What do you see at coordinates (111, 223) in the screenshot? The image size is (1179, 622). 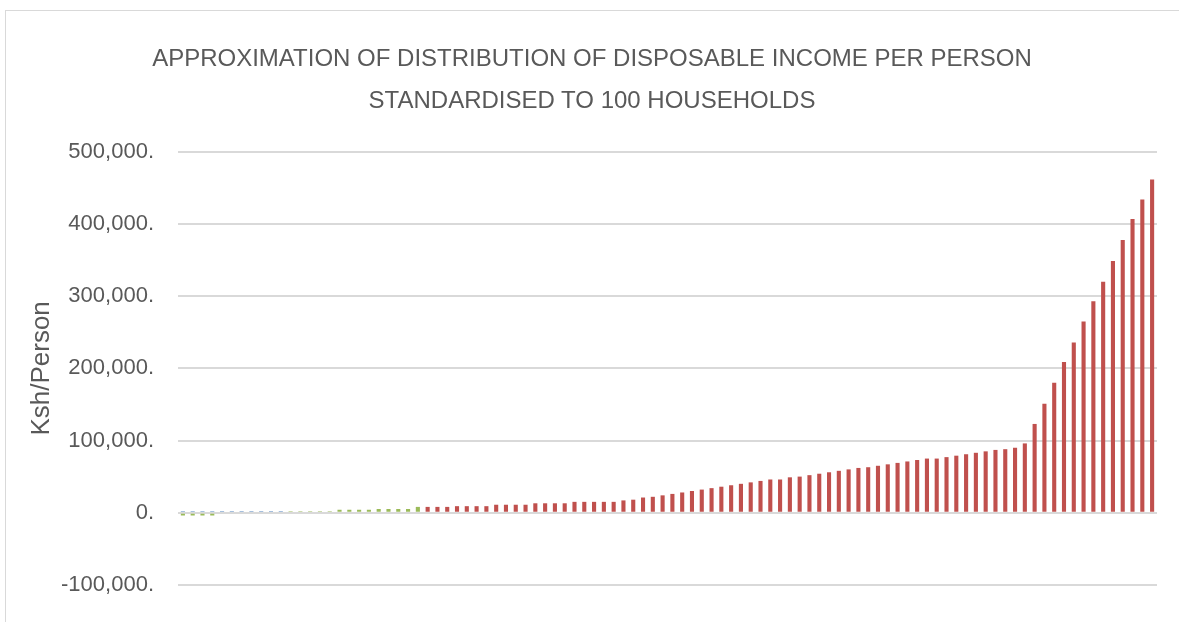 I see `y-tick-label: 400,000.` at bounding box center [111, 223].